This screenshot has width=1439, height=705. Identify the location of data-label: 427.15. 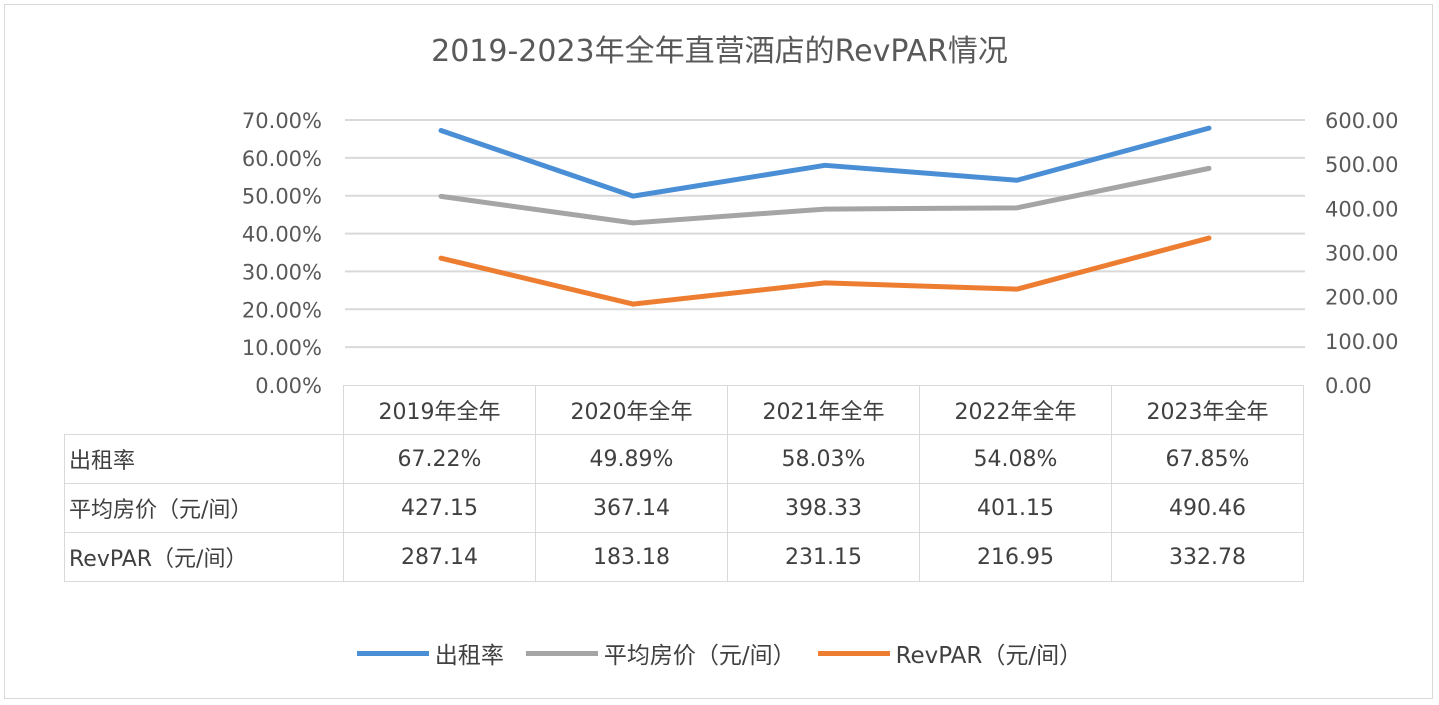
(439, 508).